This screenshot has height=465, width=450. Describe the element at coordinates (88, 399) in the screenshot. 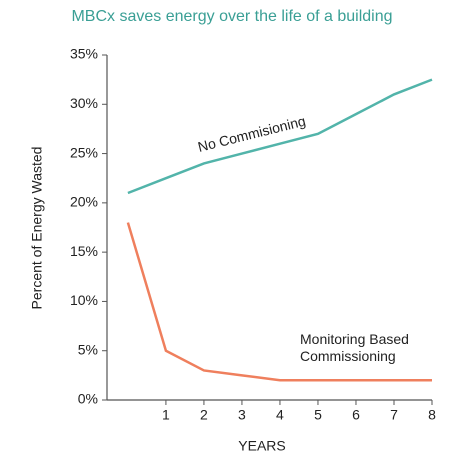

I see `y-tick-label: 0%` at that location.